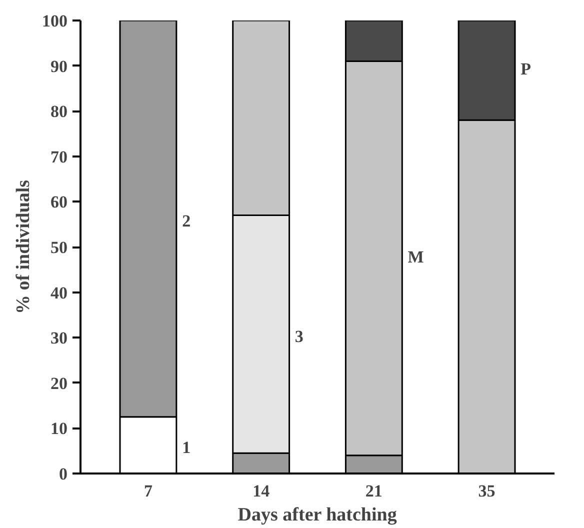 The image size is (584, 528). Describe the element at coordinates (186, 448) in the screenshot. I see `series-label: 1` at that location.